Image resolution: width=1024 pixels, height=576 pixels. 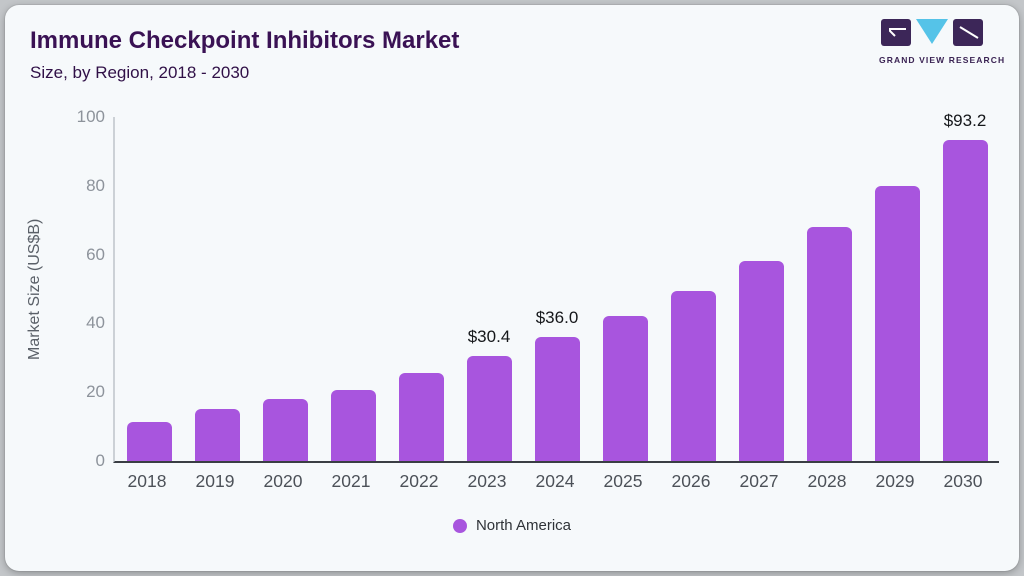 What do you see at coordinates (691, 481) in the screenshot?
I see `x-tick-label: 2026` at bounding box center [691, 481].